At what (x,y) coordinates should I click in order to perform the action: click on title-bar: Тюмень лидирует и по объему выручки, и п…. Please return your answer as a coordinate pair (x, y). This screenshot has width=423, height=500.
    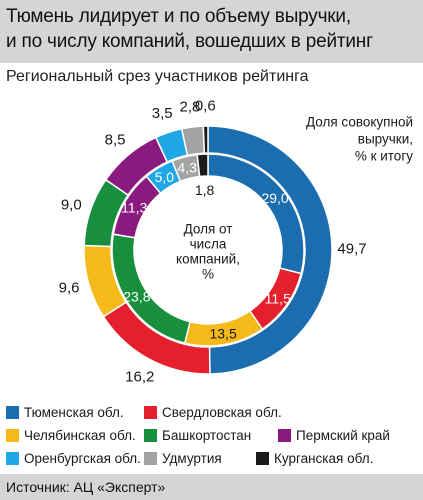
    Looking at the image, I should click on (211, 31).